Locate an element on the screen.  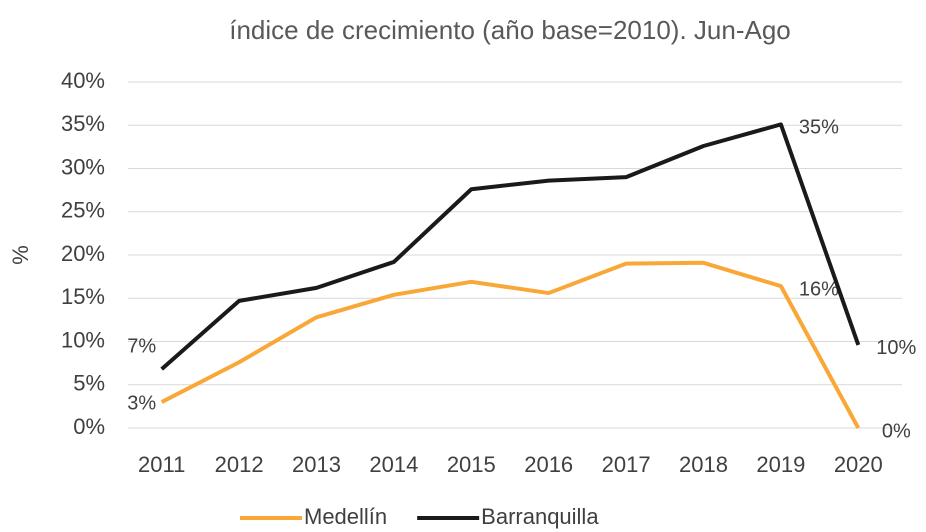
legend-label: Medellín is located at coordinates (345, 516).